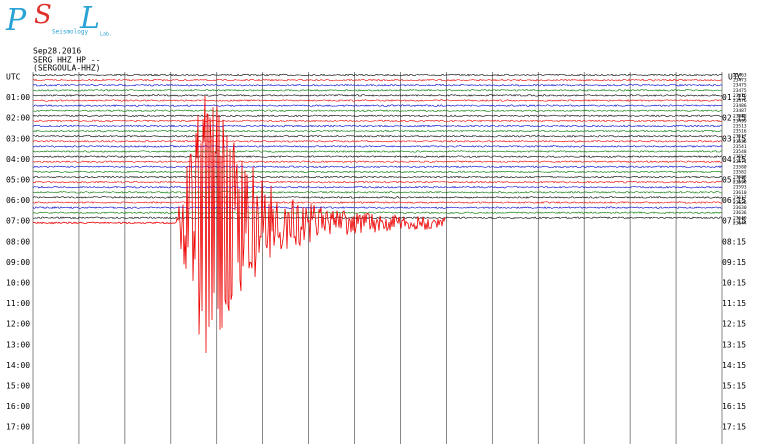 This screenshot has width=770, height=448. I want to click on count-label: 23463, so click(740, 76).